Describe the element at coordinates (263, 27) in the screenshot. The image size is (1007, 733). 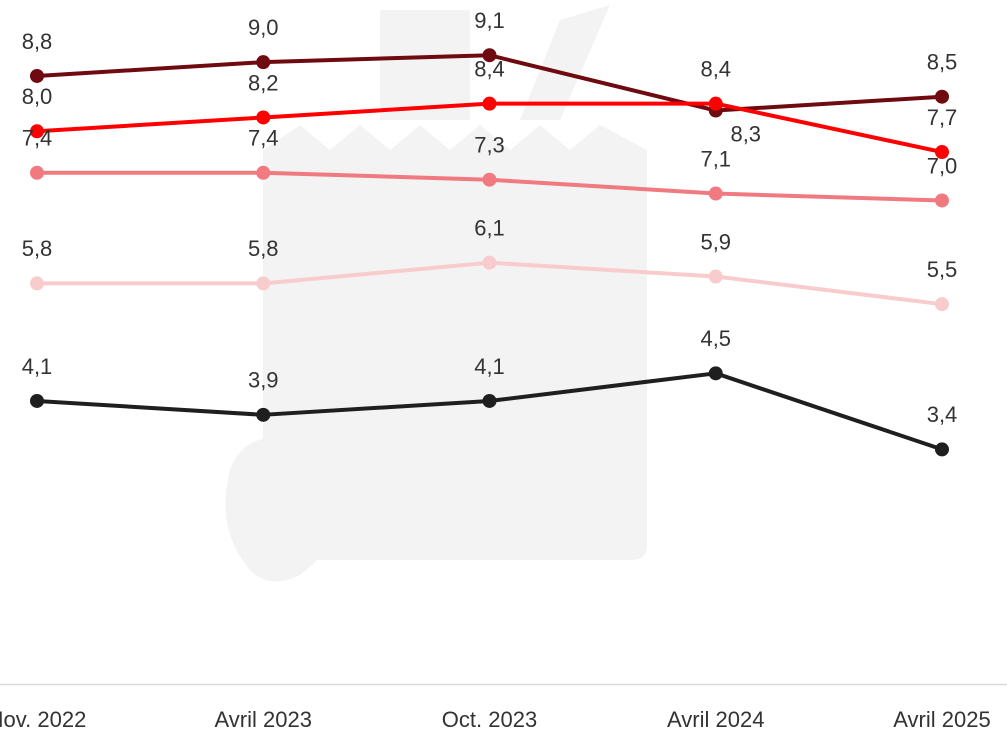
I see `data-label: 9,0` at that location.